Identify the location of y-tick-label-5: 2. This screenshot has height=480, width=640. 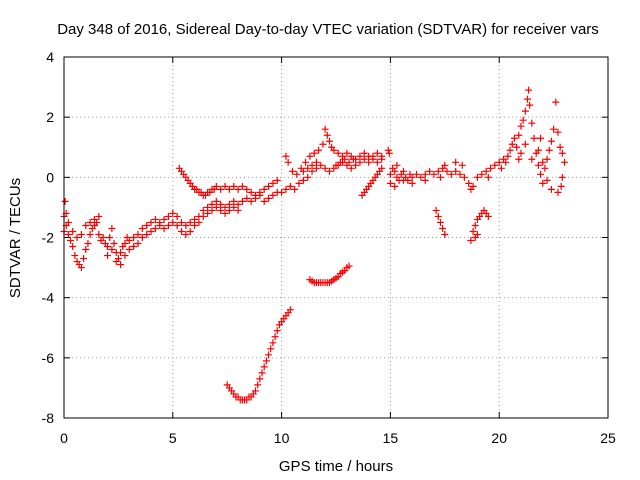
(50, 117).